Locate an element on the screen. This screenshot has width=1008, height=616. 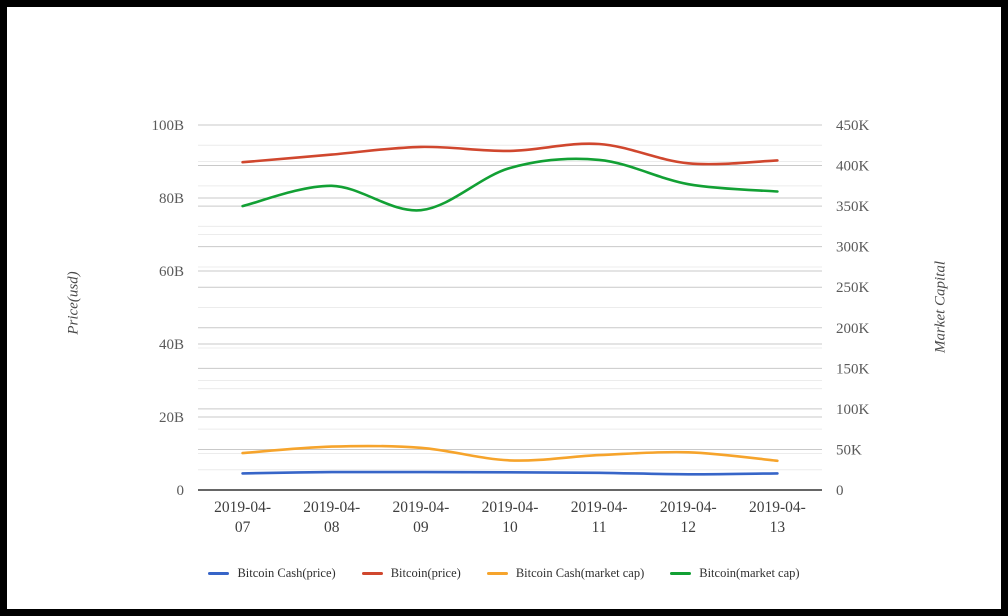
y-tick-label-left: 20B is located at coordinates (171, 418).